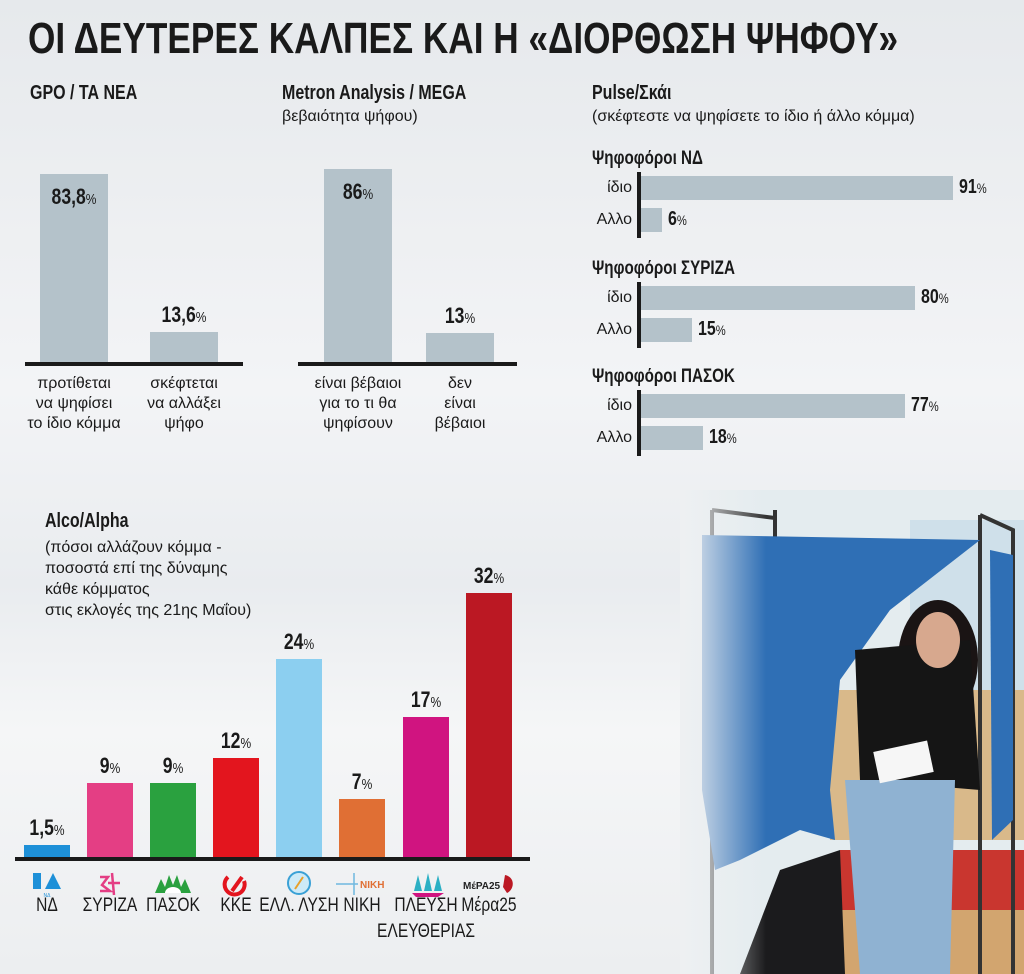  What do you see at coordinates (372, 885) in the screenshot?
I see `svg-text: ΝΙΚΗ` at bounding box center [372, 885].